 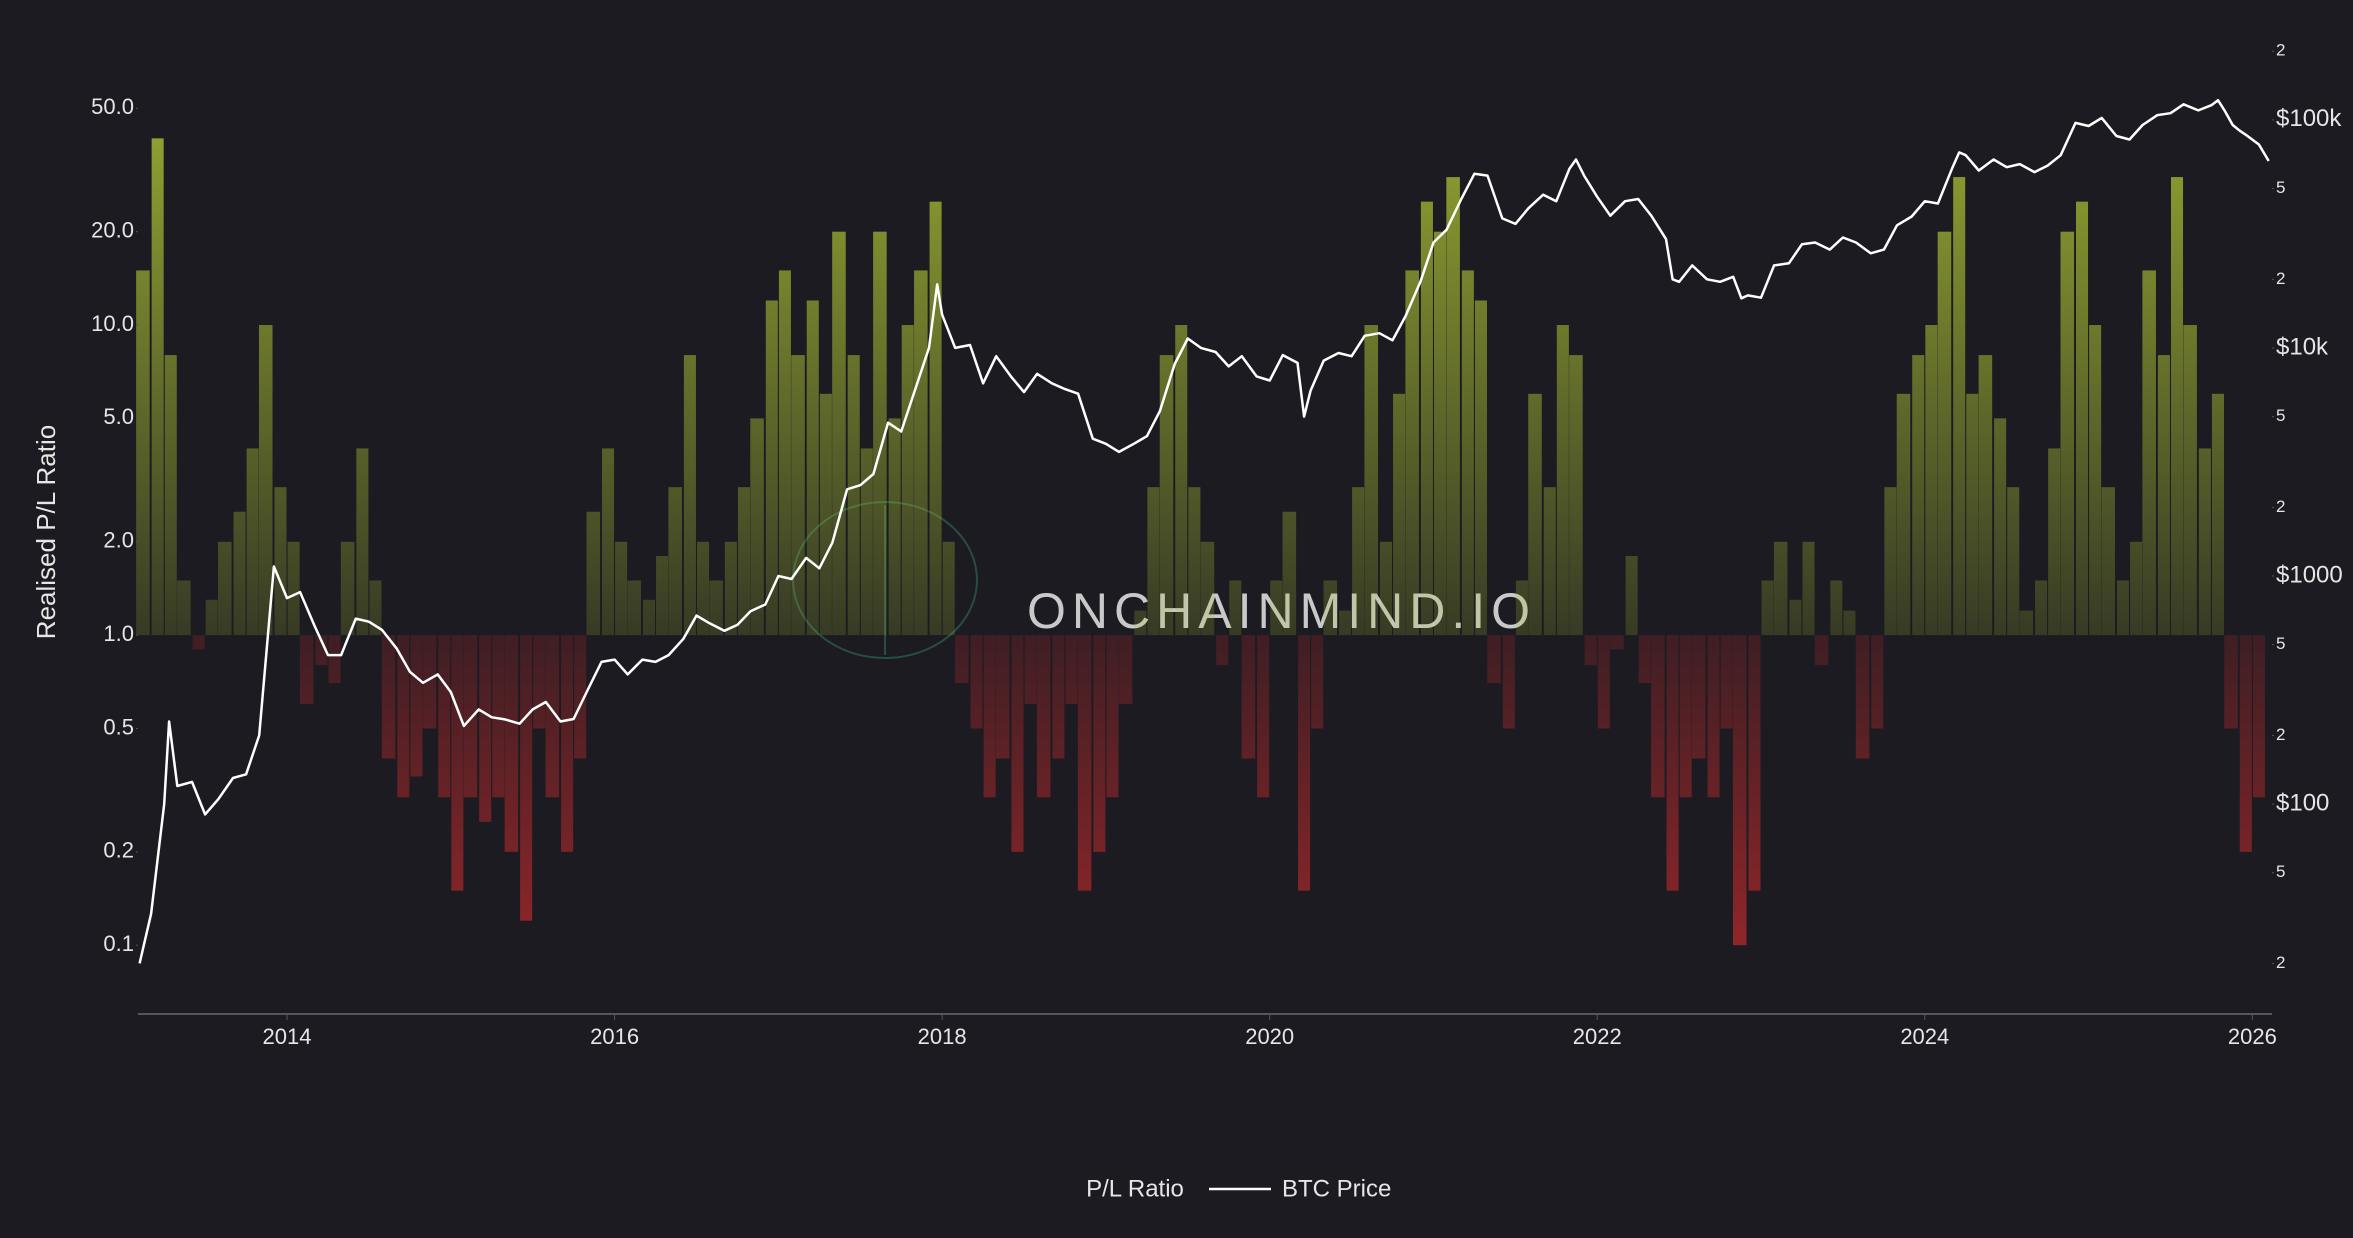 I want to click on x-tick-label: 2020, so click(x=1269, y=1036).